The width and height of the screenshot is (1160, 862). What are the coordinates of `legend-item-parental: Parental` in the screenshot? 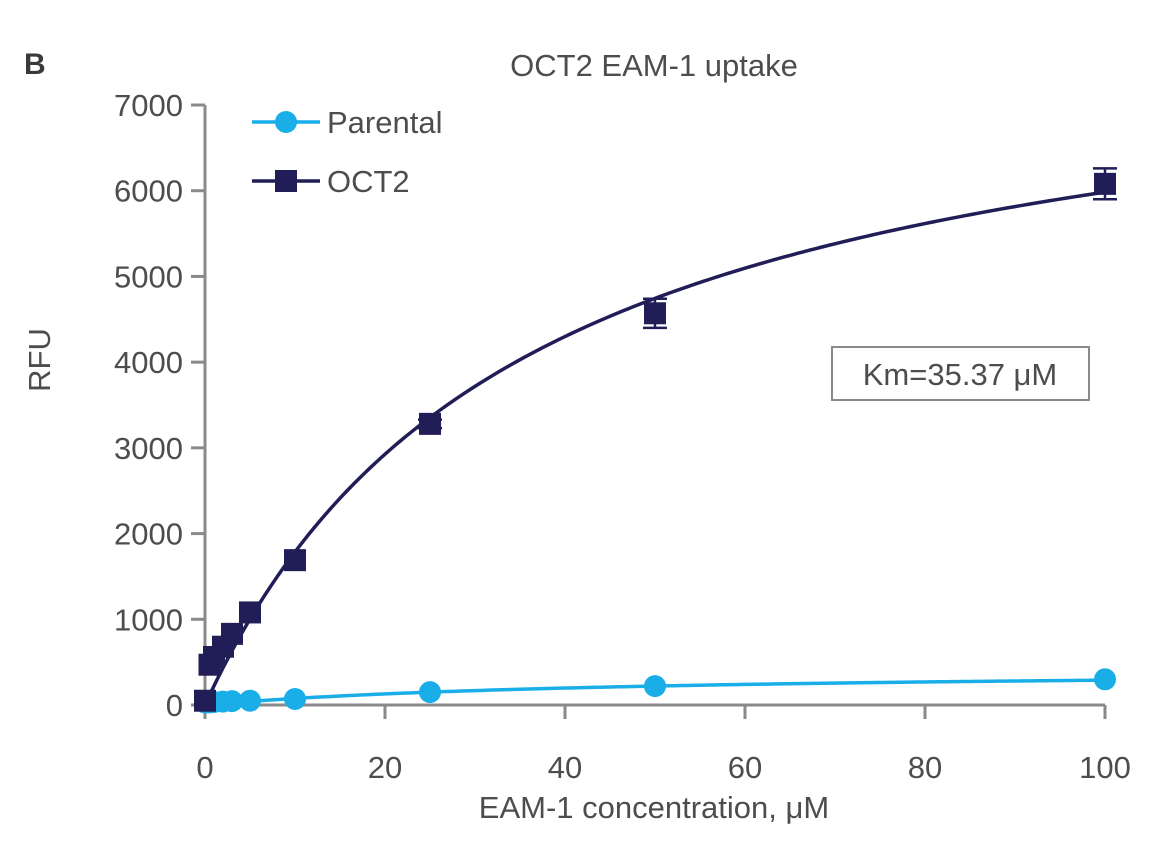 It's located at (347, 122).